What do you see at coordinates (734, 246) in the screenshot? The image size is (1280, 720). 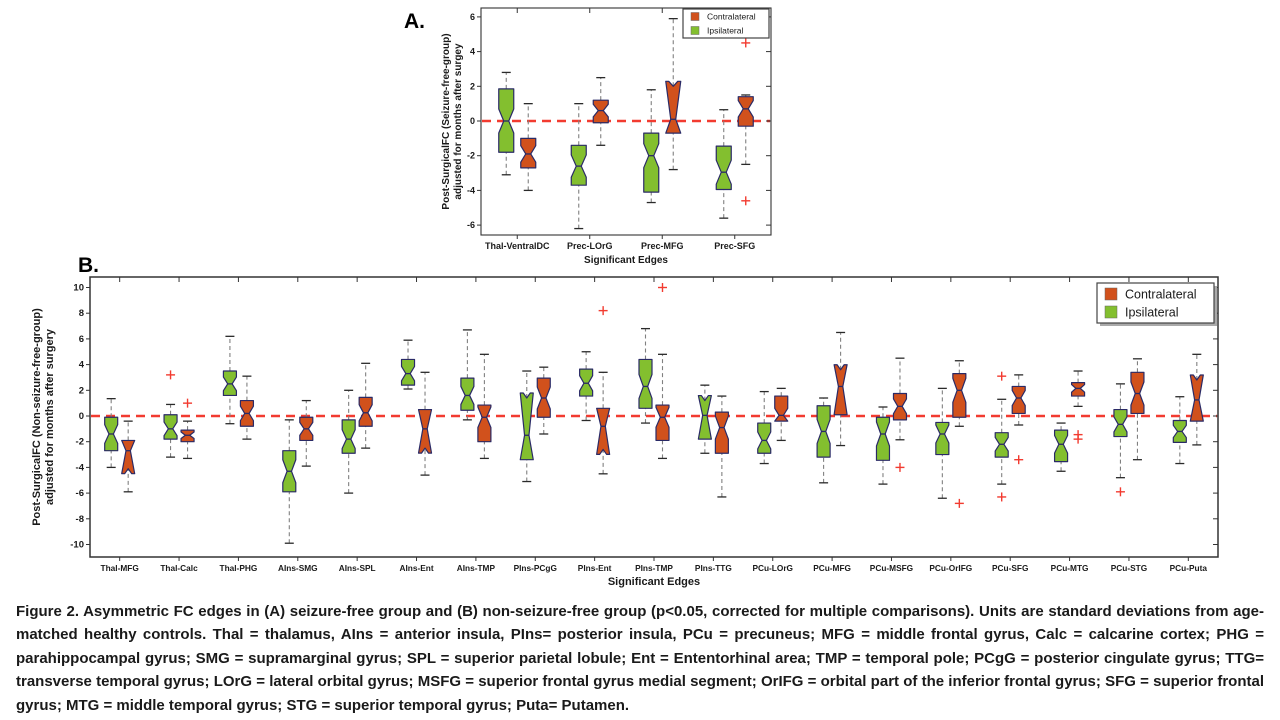 I see `category-label: Prec-SFG` at bounding box center [734, 246].